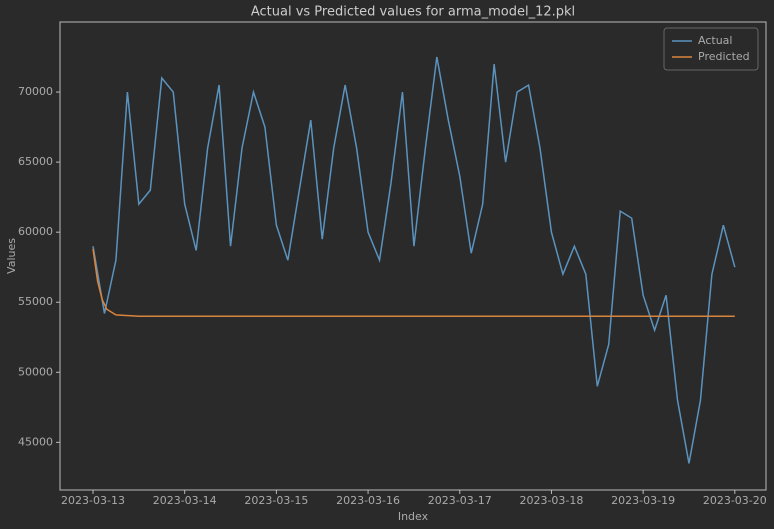  What do you see at coordinates (93, 500) in the screenshot?
I see `x-tick-label: 2023-03-13` at bounding box center [93, 500].